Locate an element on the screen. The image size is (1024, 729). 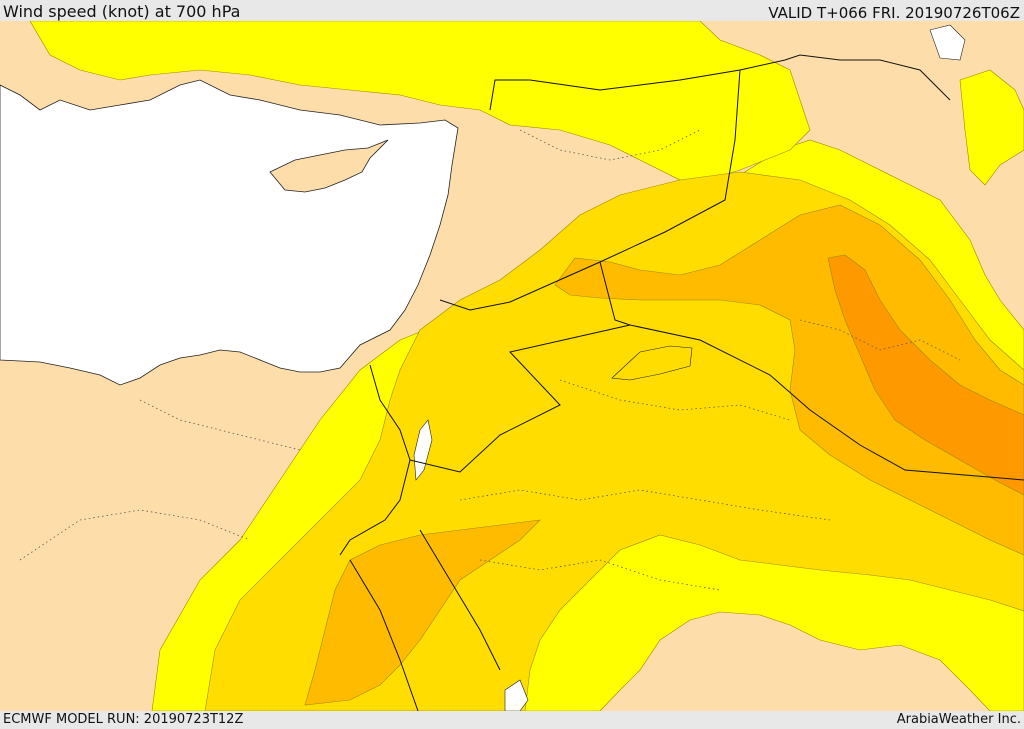
valid-time-label: VALID T+066 FRI. 20190726T06Z is located at coordinates (894, 13).